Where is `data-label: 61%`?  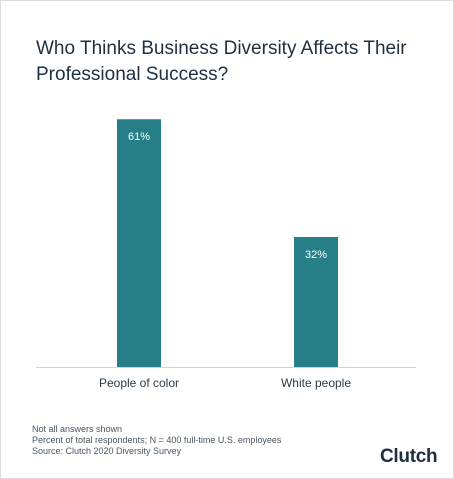
data-label: 61% is located at coordinates (139, 137).